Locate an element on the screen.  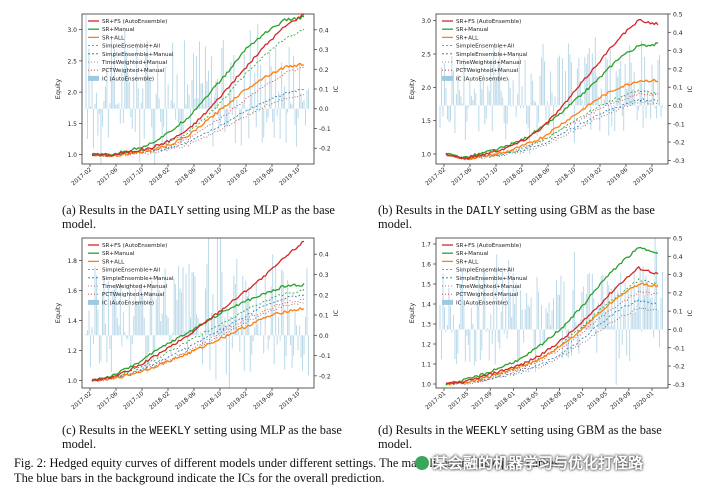
x-tick-label: 2017-05 is located at coordinates (459, 401).